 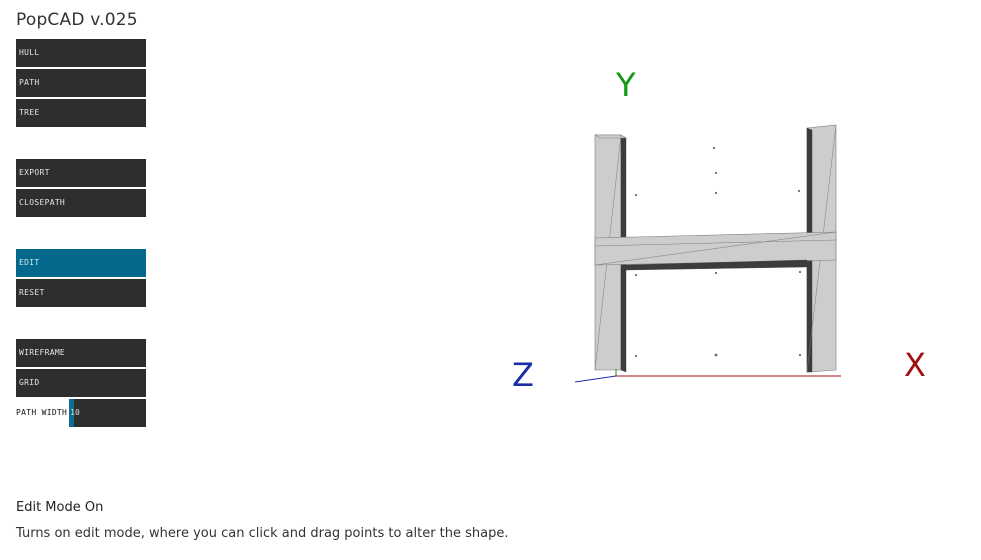 What do you see at coordinates (716, 265) in the screenshot?
I see `crossbar-bottom` at bounding box center [716, 265].